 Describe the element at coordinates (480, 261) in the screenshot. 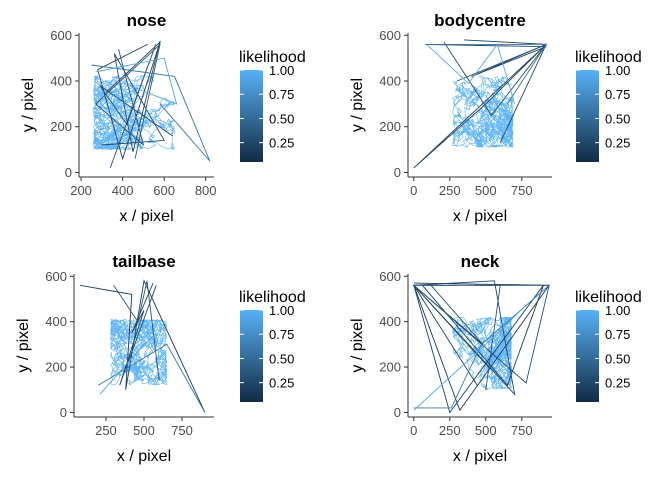

I see `panel-title: neck` at that location.